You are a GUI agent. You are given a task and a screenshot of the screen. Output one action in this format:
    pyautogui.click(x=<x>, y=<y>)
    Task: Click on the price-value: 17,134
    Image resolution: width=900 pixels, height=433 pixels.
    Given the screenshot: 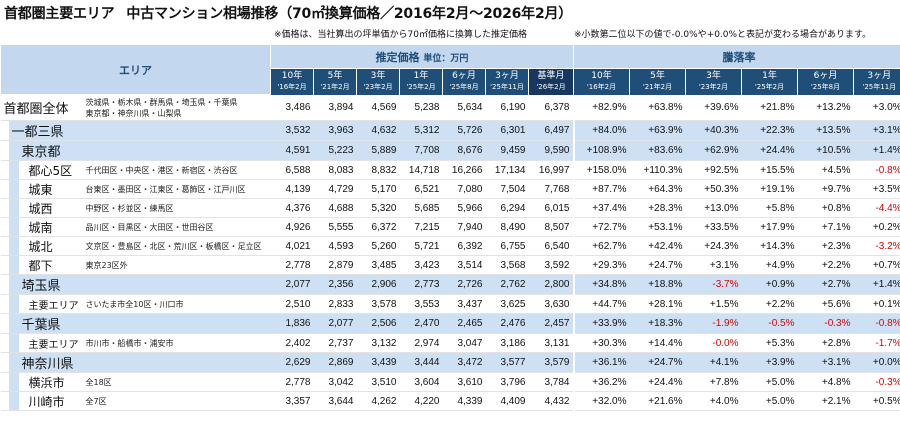 What is the action you would take?
    pyautogui.click(x=507, y=170)
    